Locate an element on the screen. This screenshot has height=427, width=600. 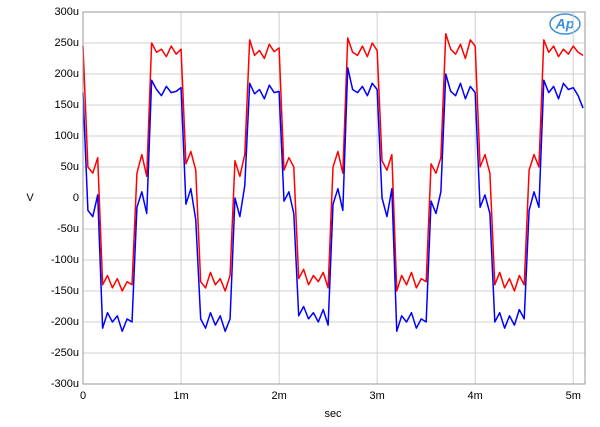
y-tick-label: 0 is located at coordinates (76, 198).